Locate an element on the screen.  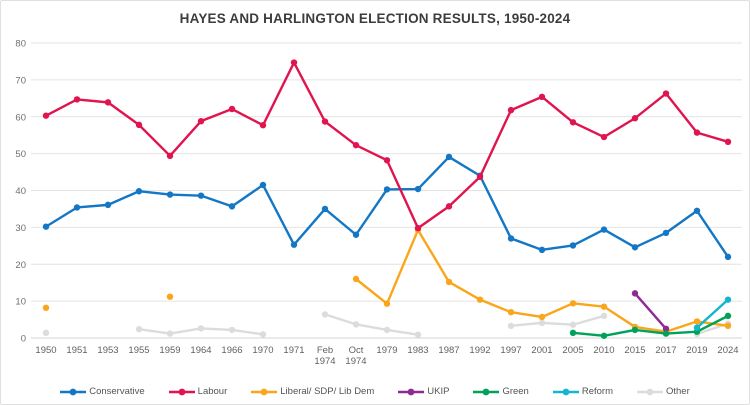
legend-item-label: UKIP is located at coordinates (438, 391).